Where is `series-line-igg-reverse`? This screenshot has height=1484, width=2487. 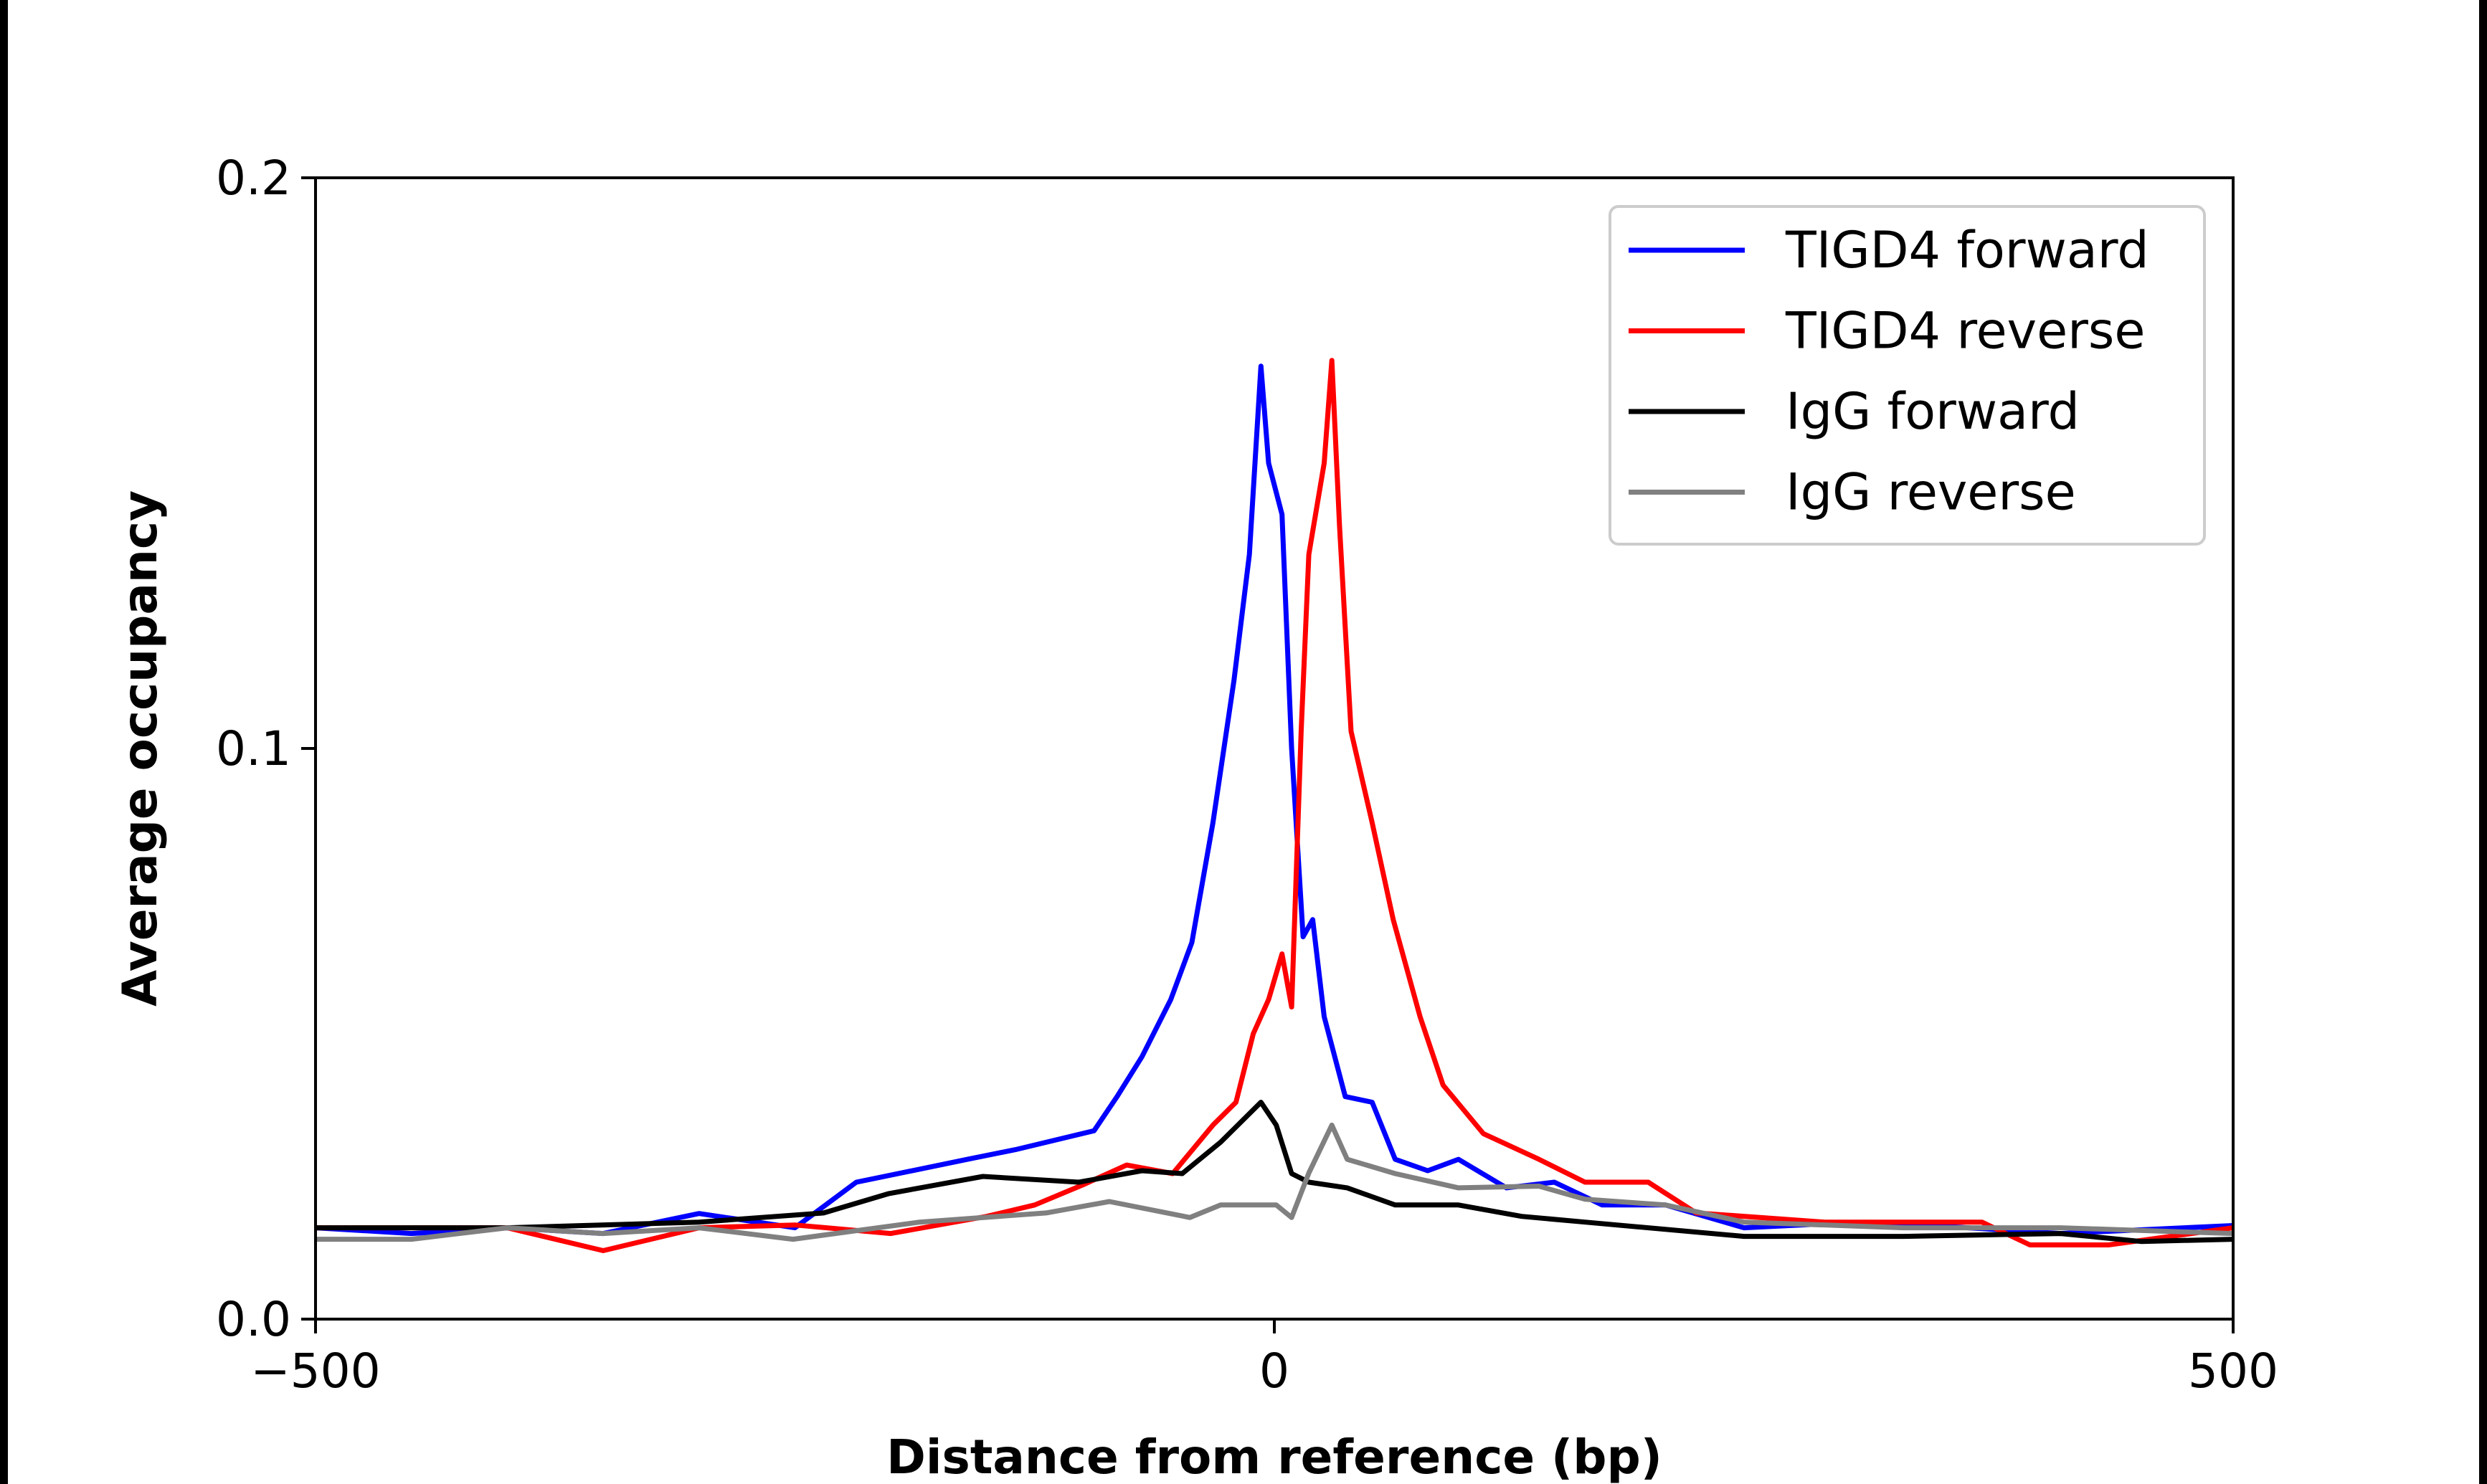
series-line-igg-reverse is located at coordinates (1275, 1182).